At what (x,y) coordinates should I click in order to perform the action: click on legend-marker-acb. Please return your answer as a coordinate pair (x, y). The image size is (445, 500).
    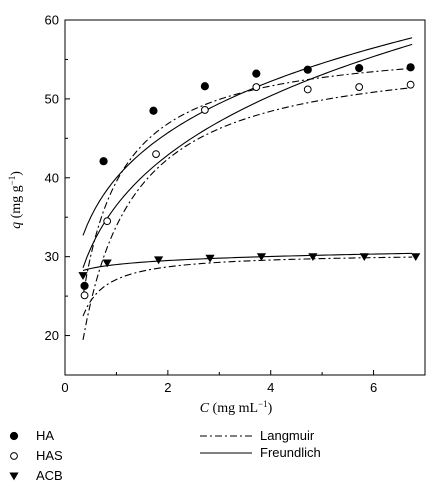
    Looking at the image, I should click on (14, 476).